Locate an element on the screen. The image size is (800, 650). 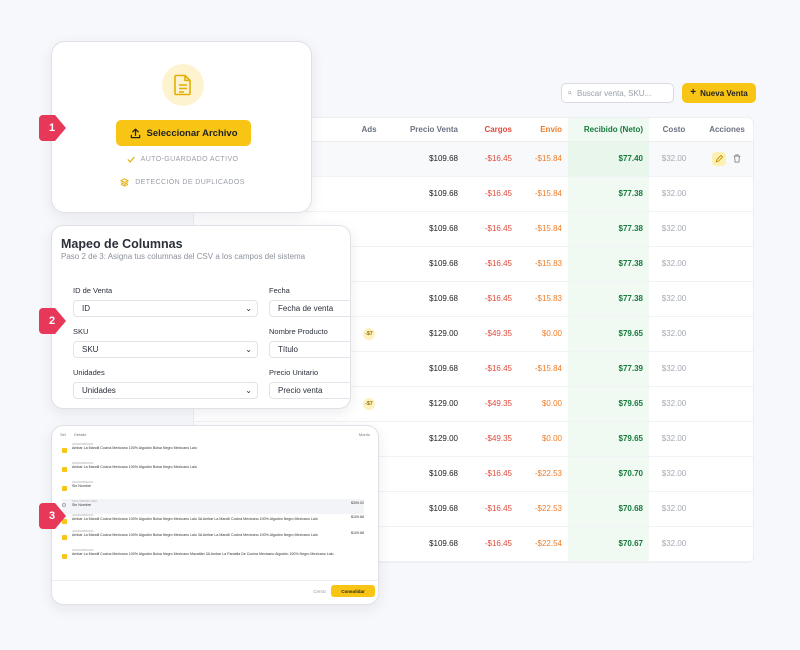
edit-icon is located at coordinates (719, 158).